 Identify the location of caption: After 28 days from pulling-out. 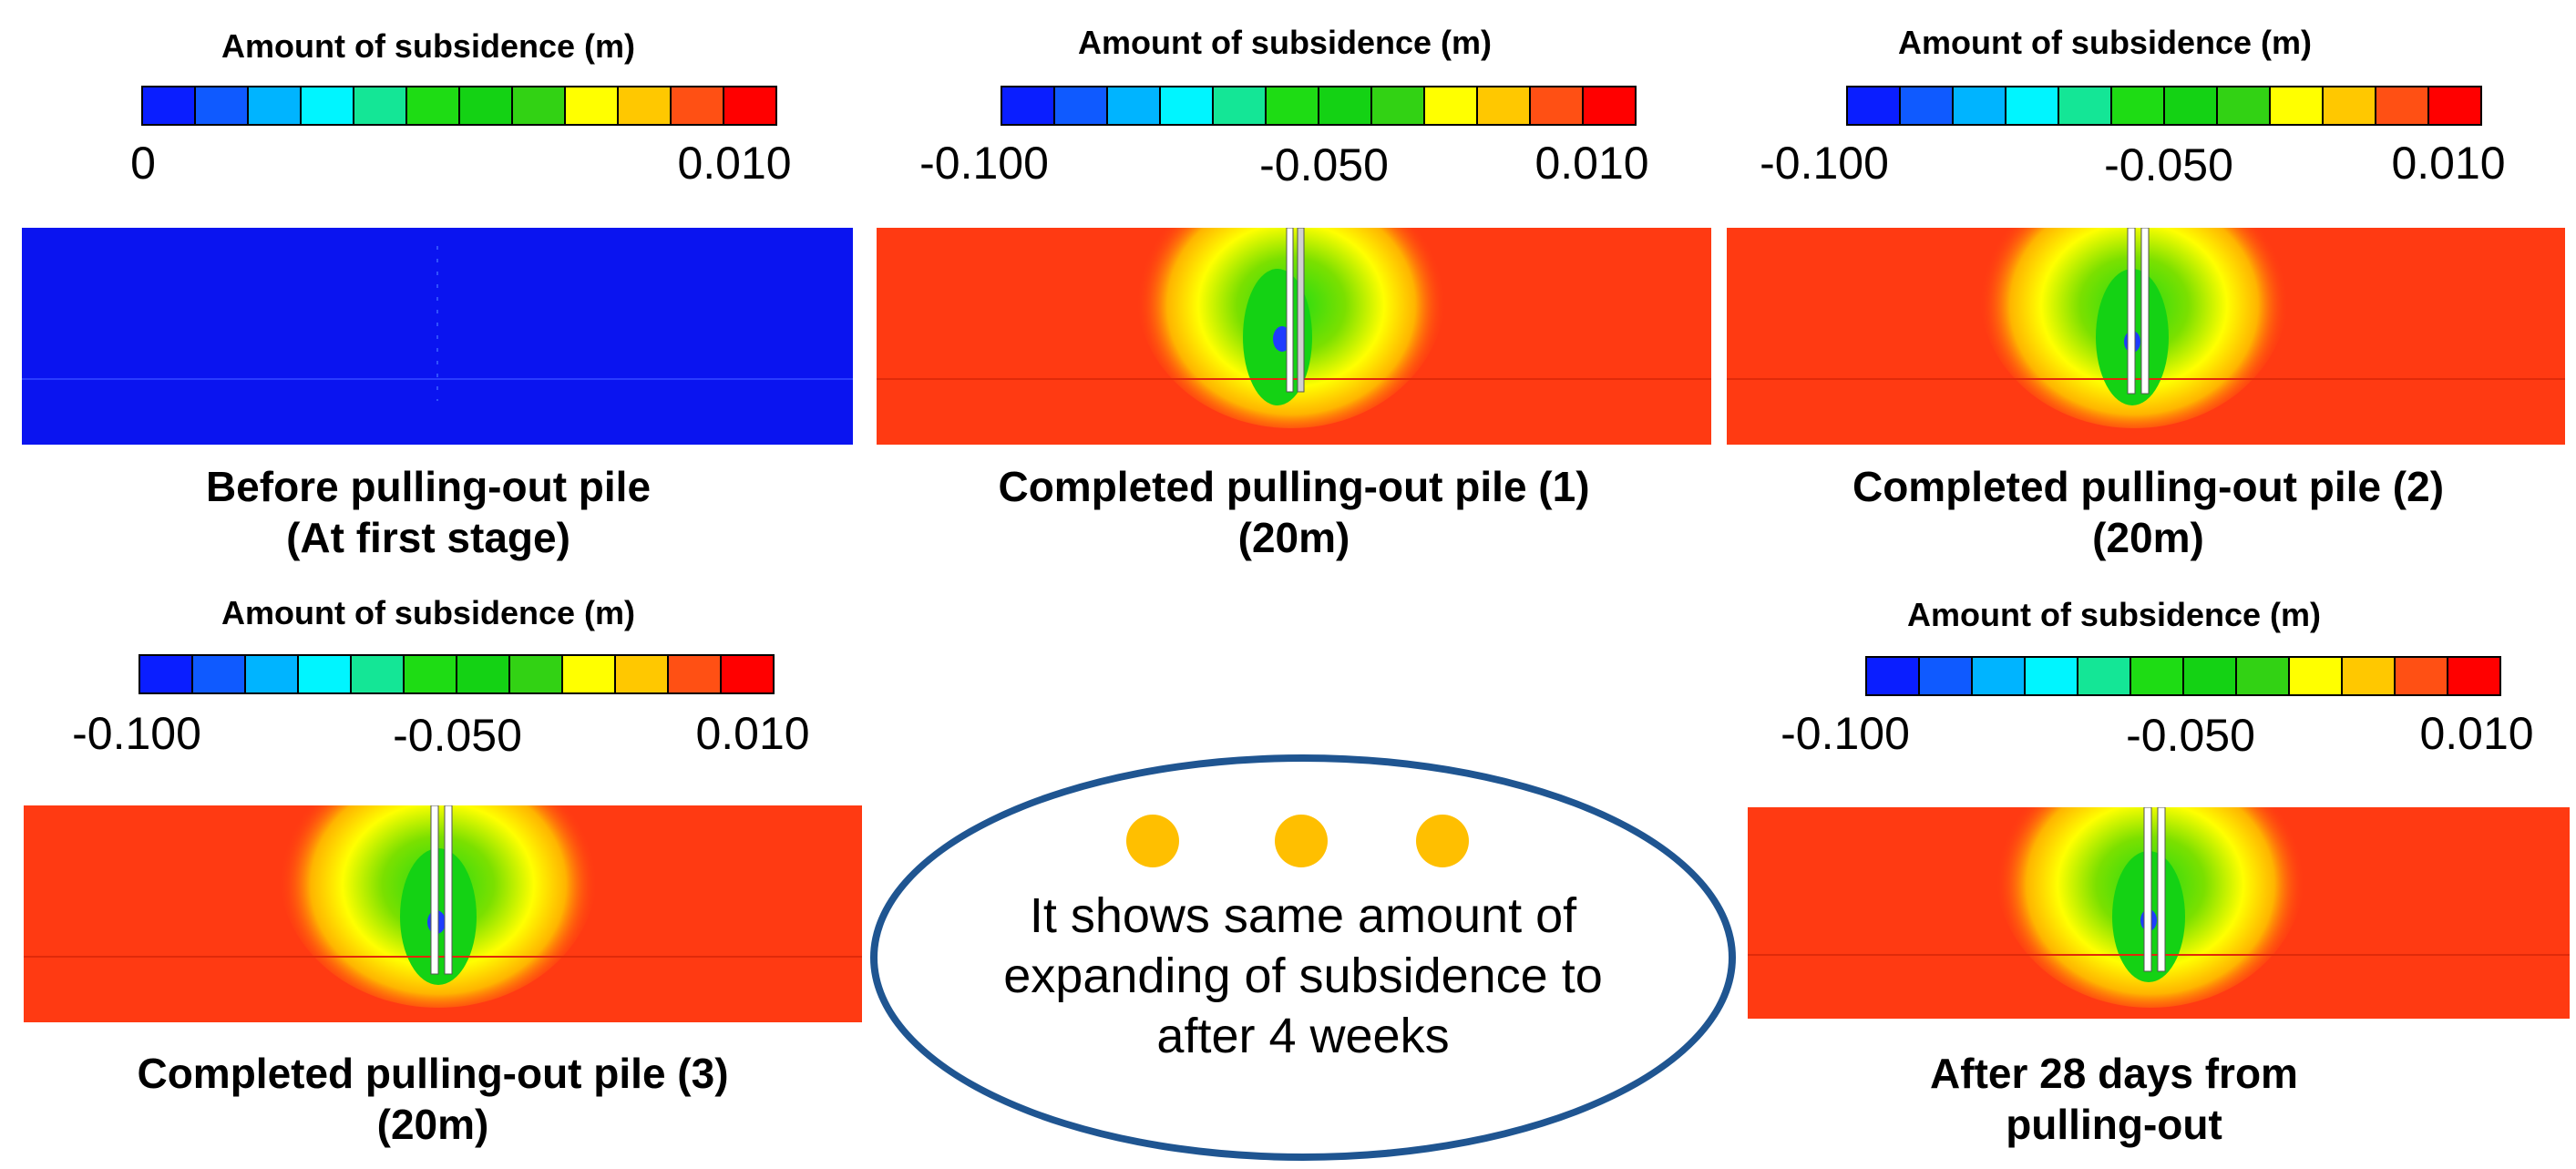
(2114, 1099).